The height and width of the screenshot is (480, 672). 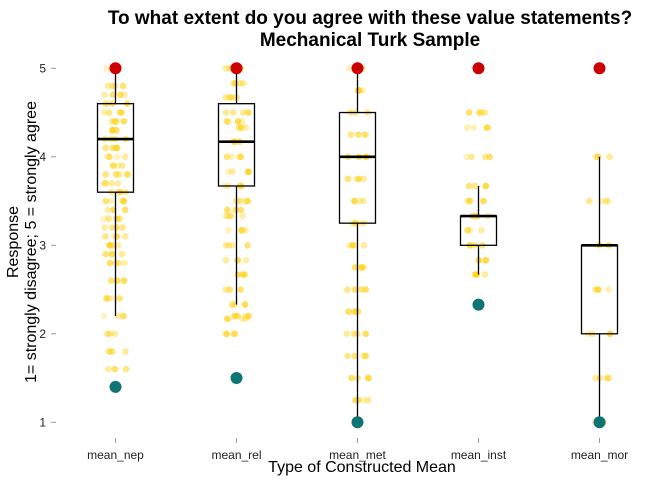 What do you see at coordinates (42, 157) in the screenshot?
I see `y-tick-label: 4` at bounding box center [42, 157].